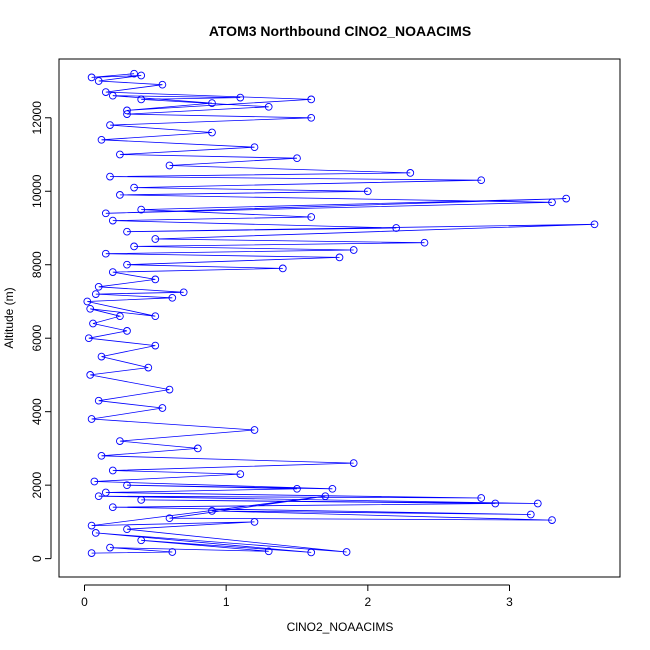 This screenshot has height=650, width=650. Describe the element at coordinates (37, 558) in the screenshot. I see `y-tick-label: 0` at that location.